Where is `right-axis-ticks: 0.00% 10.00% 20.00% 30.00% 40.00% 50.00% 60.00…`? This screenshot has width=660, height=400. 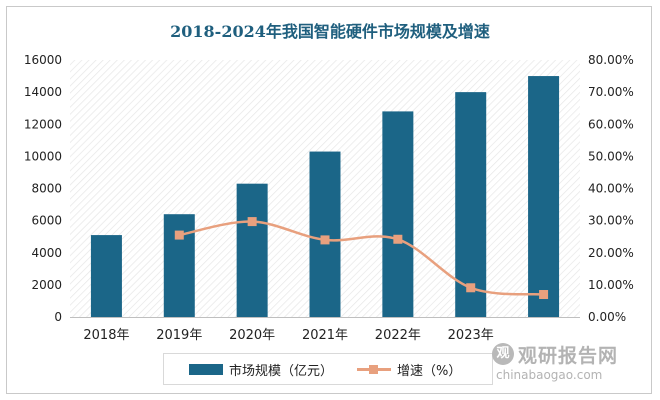
right-axis-ticks: 0.00% 10.00% 20.00% 30.00% 40.00% 50.00% 60.00… is located at coordinates (611, 188).